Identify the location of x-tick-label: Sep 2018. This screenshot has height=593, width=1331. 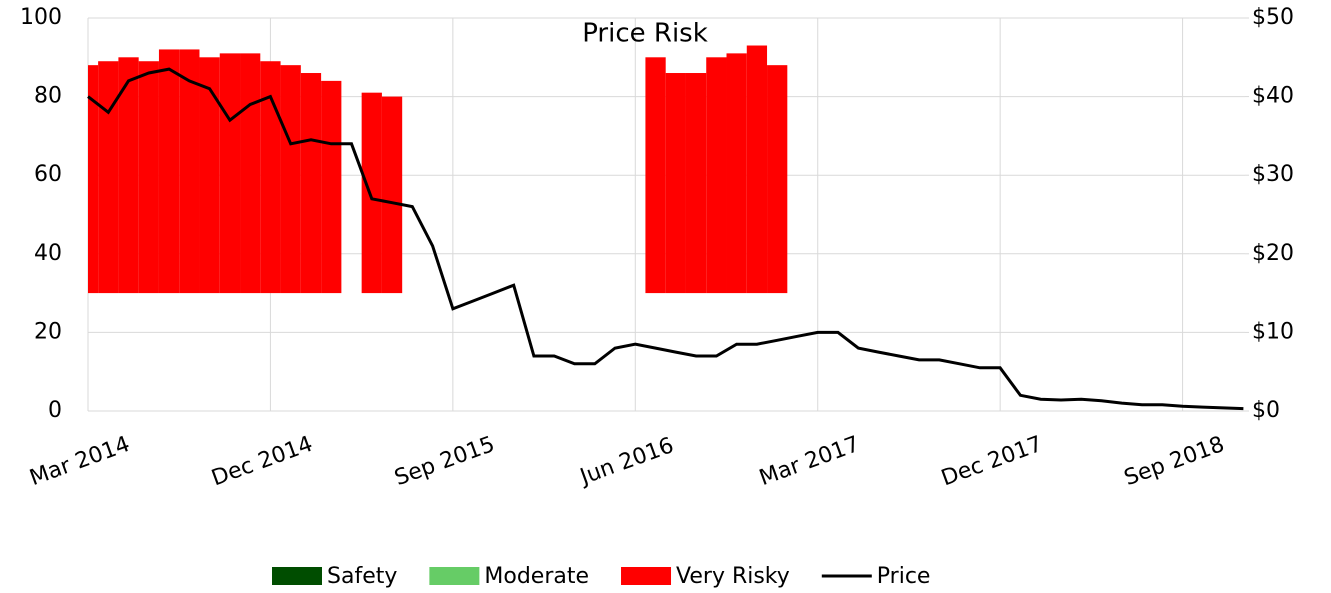
(1174, 461).